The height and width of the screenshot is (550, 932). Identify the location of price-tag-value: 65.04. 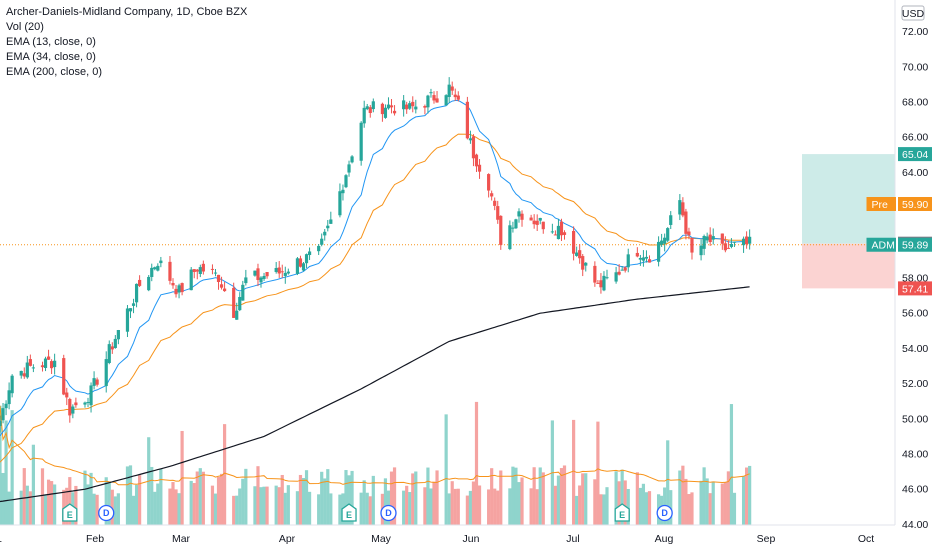
(915, 155).